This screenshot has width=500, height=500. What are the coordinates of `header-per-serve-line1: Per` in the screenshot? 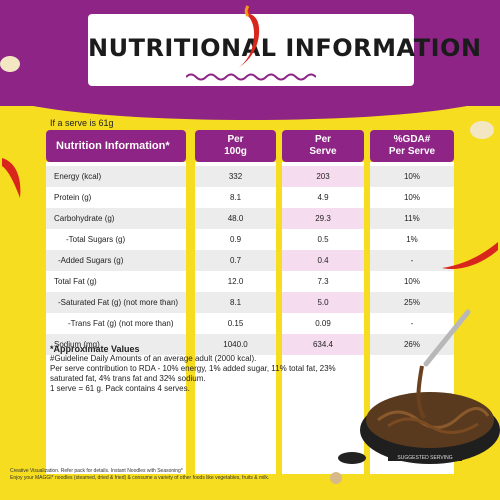 It's located at (323, 139).